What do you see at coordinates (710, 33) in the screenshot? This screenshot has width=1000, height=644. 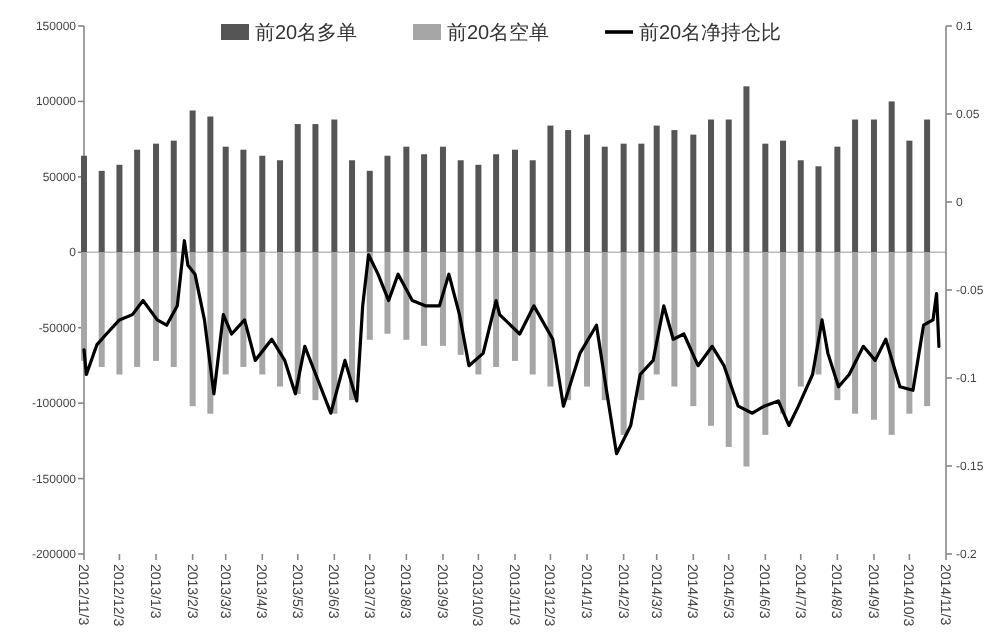 I see `legend-label: 前20名净持仓比` at bounding box center [710, 33].